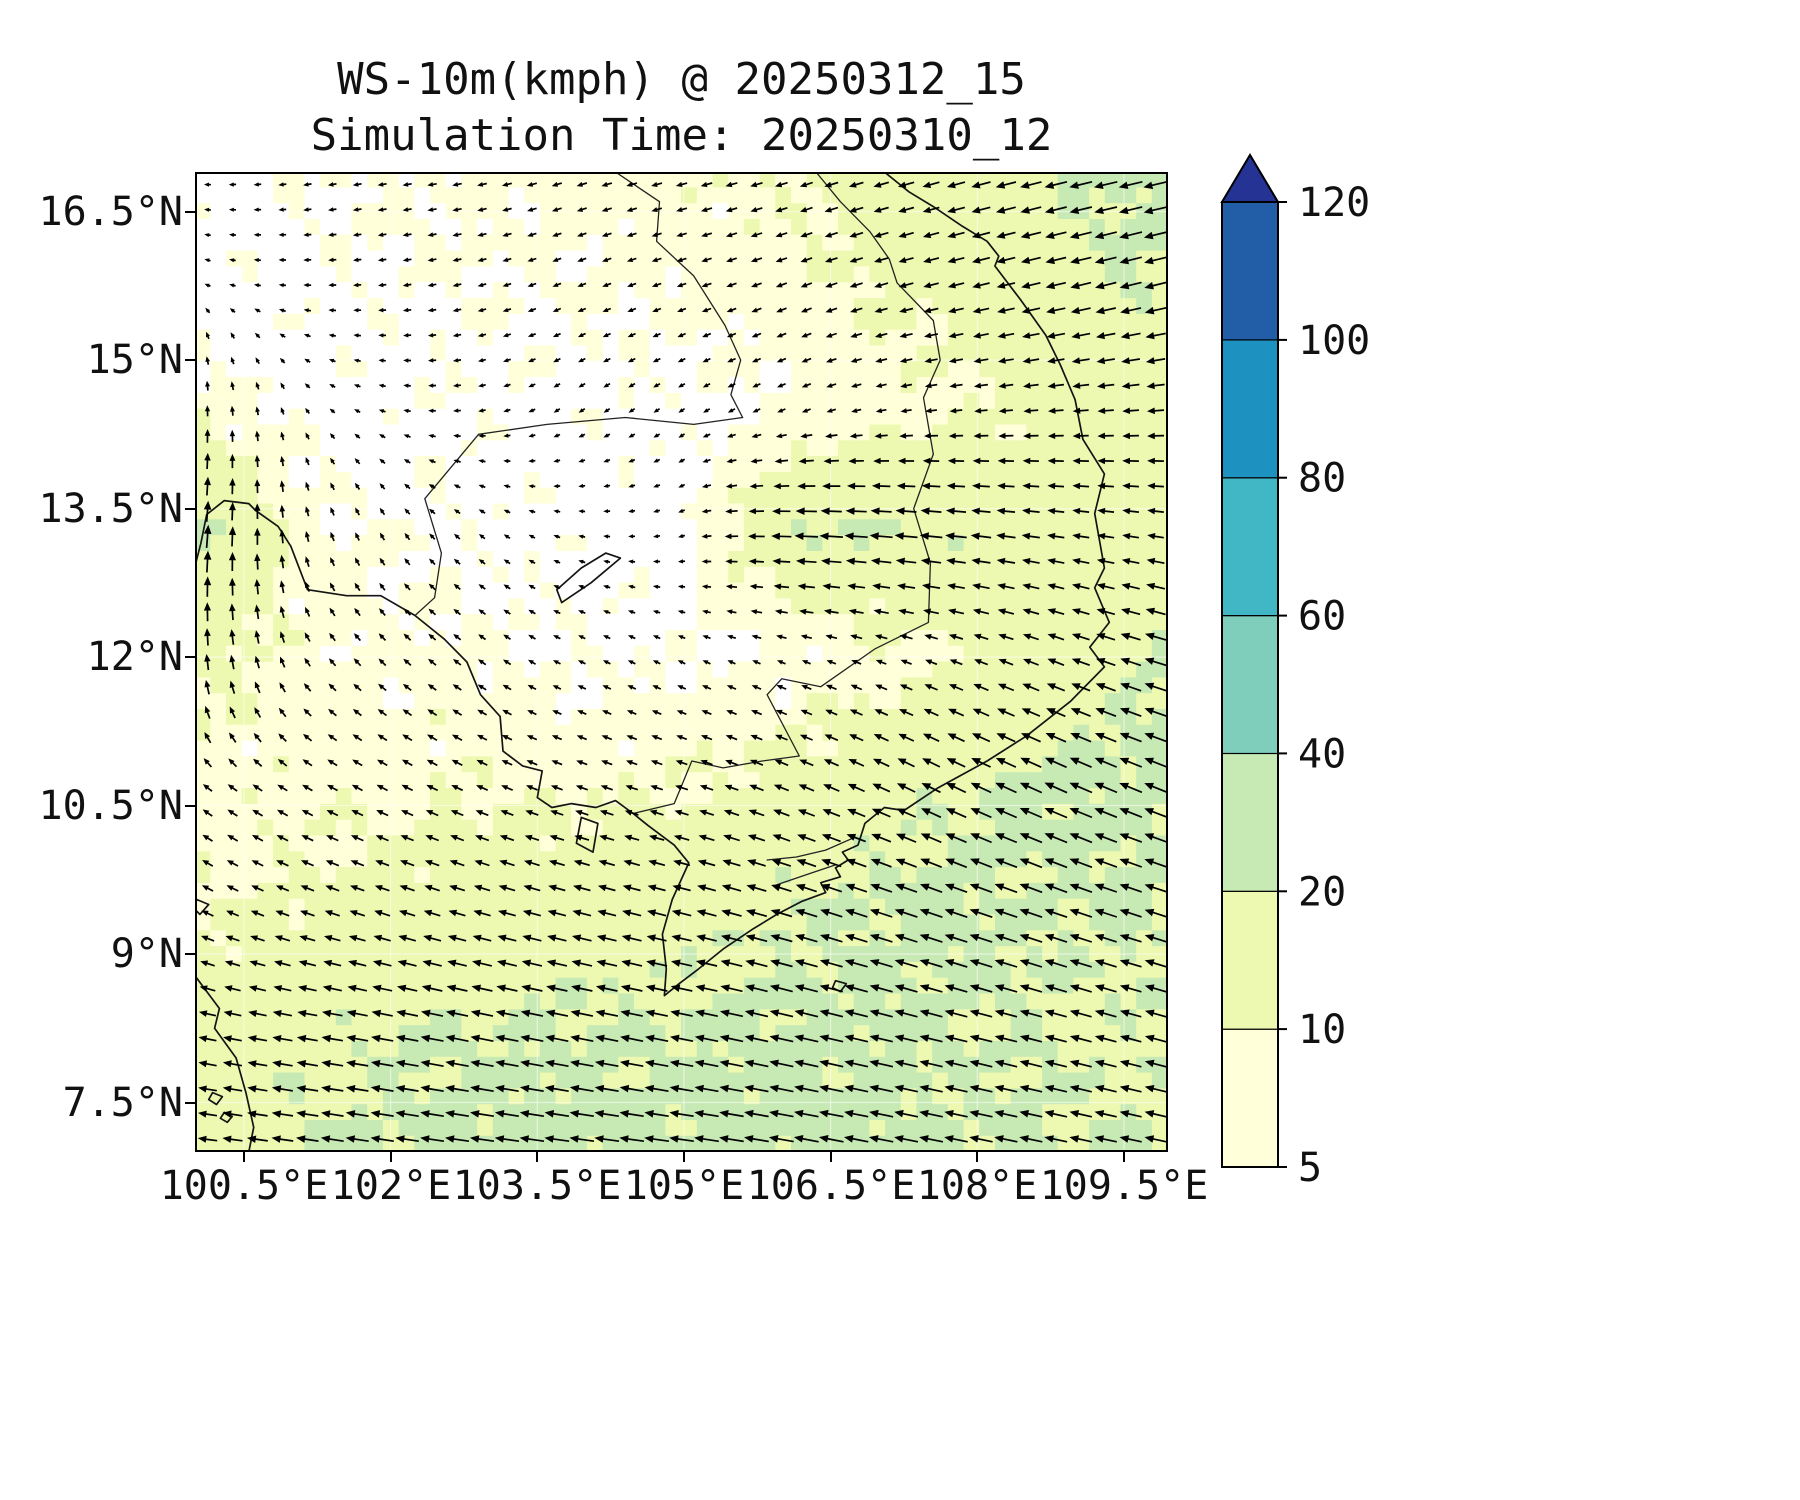  What do you see at coordinates (681, 79) in the screenshot?
I see `chart-title-line1: WS-10m(kmph) @ 20250312_15` at bounding box center [681, 79].